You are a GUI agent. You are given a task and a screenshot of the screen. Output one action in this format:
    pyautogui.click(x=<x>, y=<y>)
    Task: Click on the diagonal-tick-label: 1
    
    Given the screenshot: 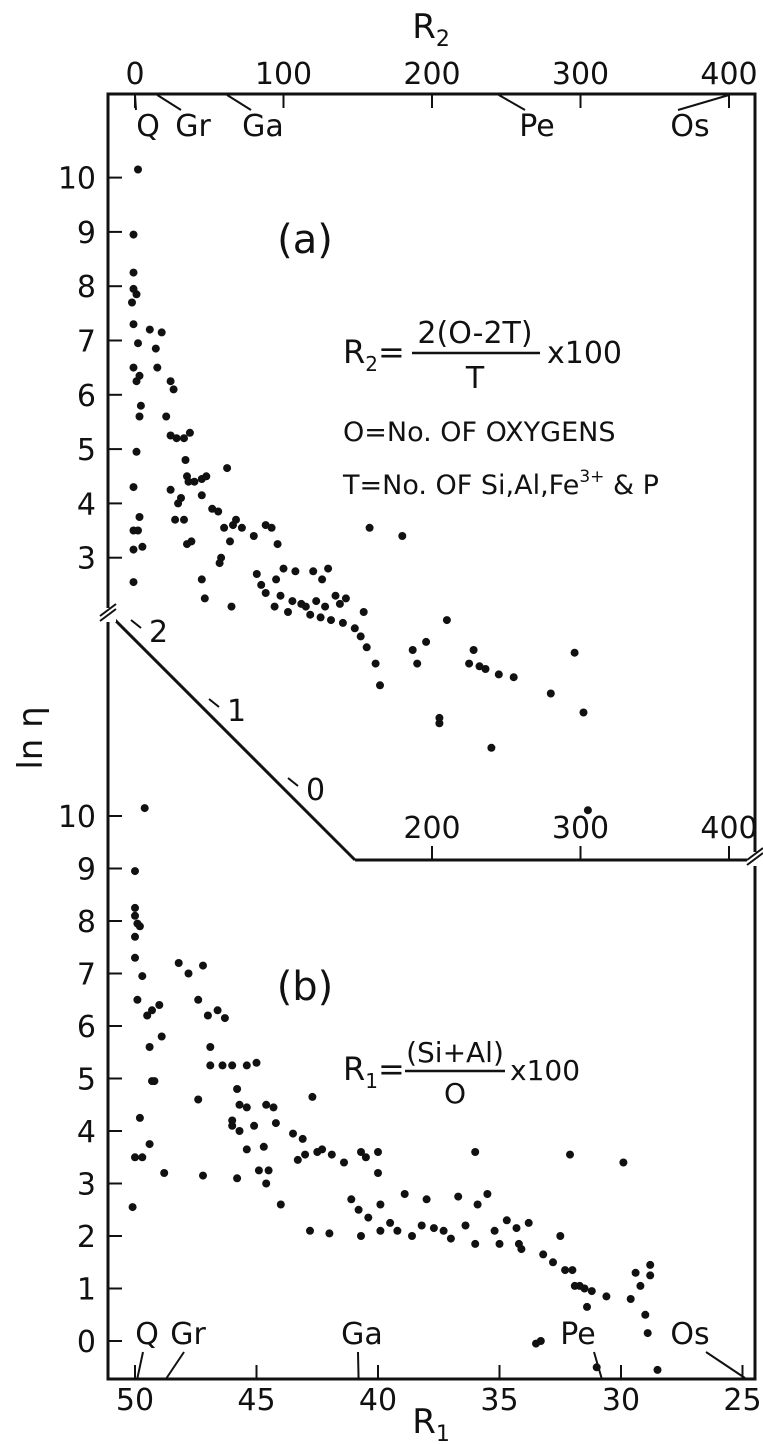 What is the action you would take?
    pyautogui.click(x=236, y=711)
    